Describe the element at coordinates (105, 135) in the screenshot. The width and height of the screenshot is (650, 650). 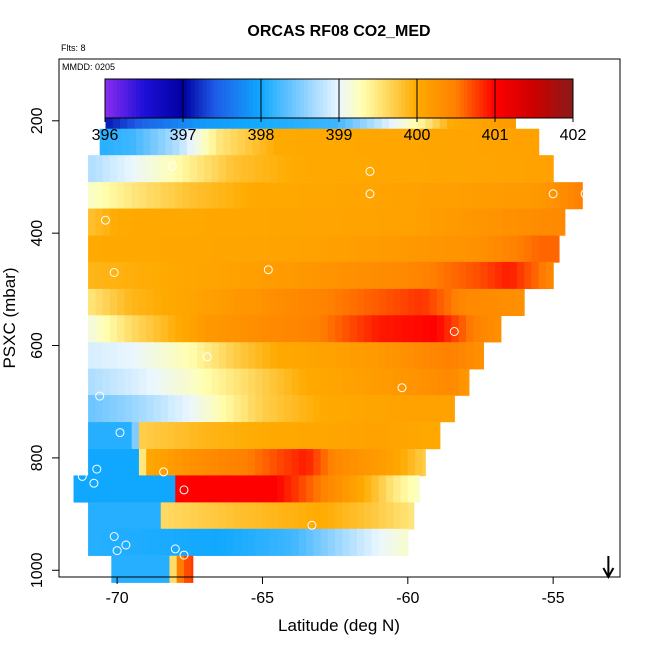
I see `colorbar-tick-label: 396` at that location.